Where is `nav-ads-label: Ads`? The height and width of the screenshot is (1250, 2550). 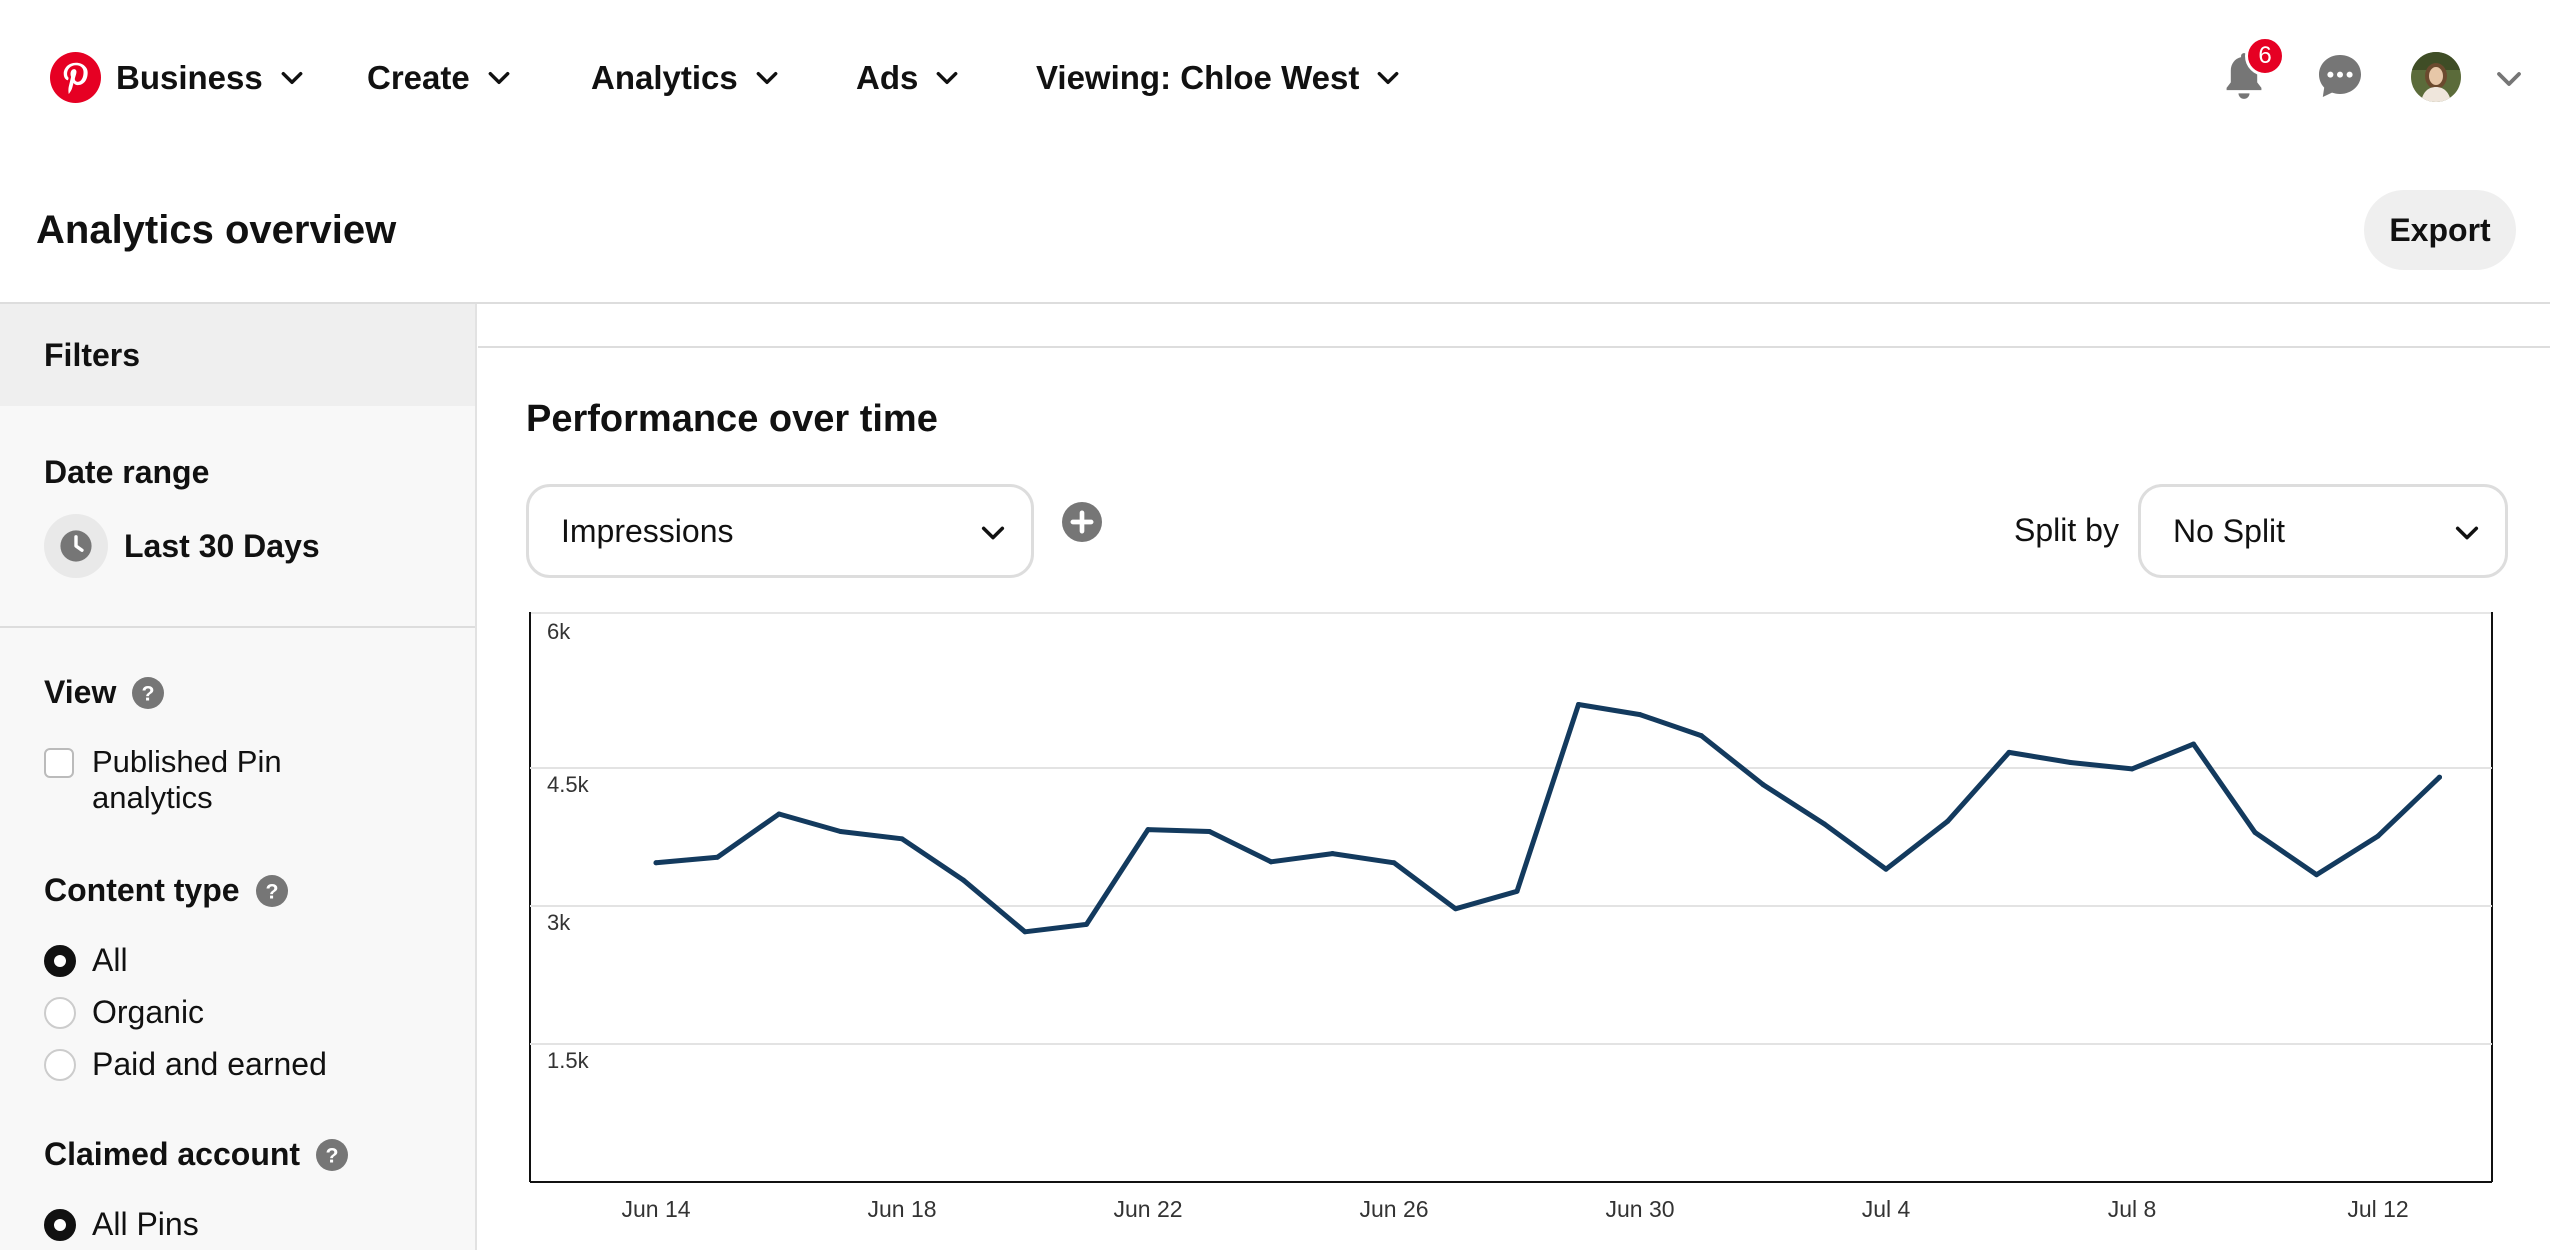 nav-ads-label: Ads is located at coordinates (887, 77).